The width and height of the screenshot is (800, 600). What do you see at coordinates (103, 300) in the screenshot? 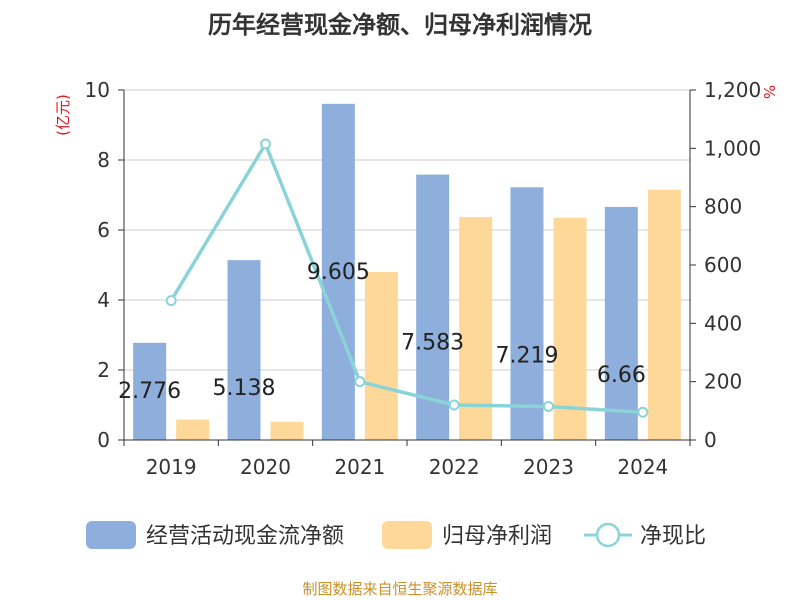
I see `left-axis-tick-label: 4` at bounding box center [103, 300].